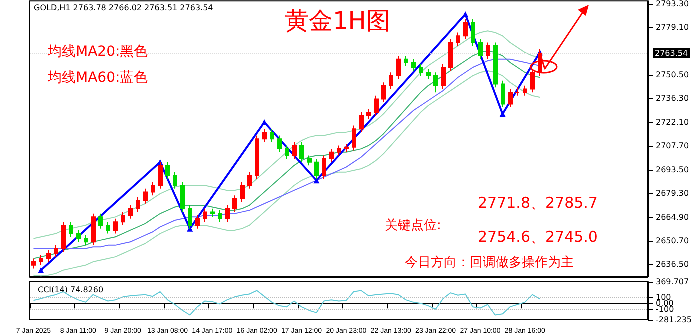 This screenshot has width=700, height=336. Describe the element at coordinates (673, 27) in the screenshot. I see `y-tick-label: 2779.10` at that location.